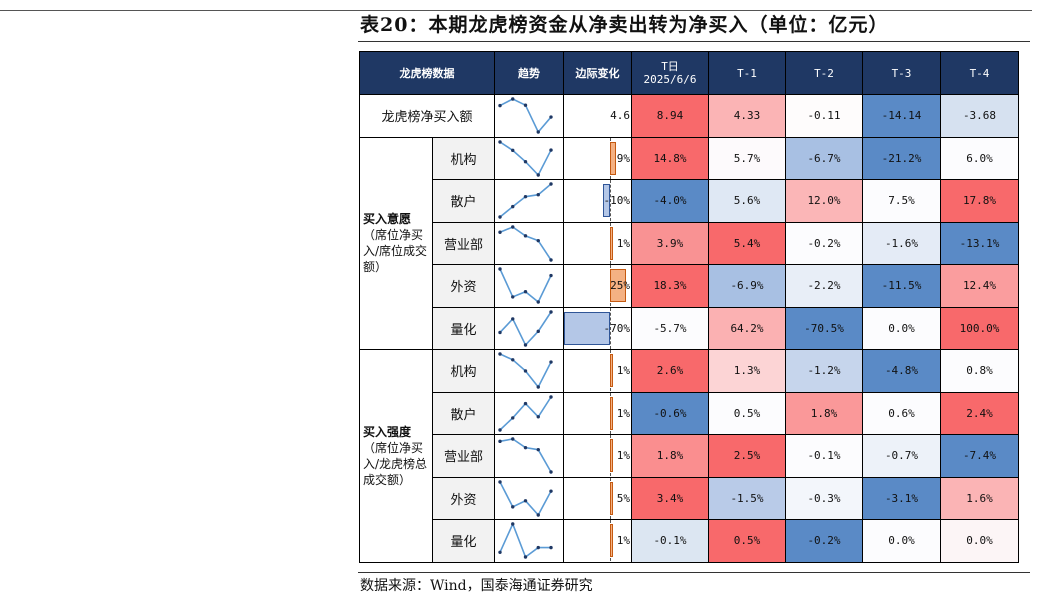  What do you see at coordinates (979, 201) in the screenshot?
I see `value-cell: 17.8%` at bounding box center [979, 201].